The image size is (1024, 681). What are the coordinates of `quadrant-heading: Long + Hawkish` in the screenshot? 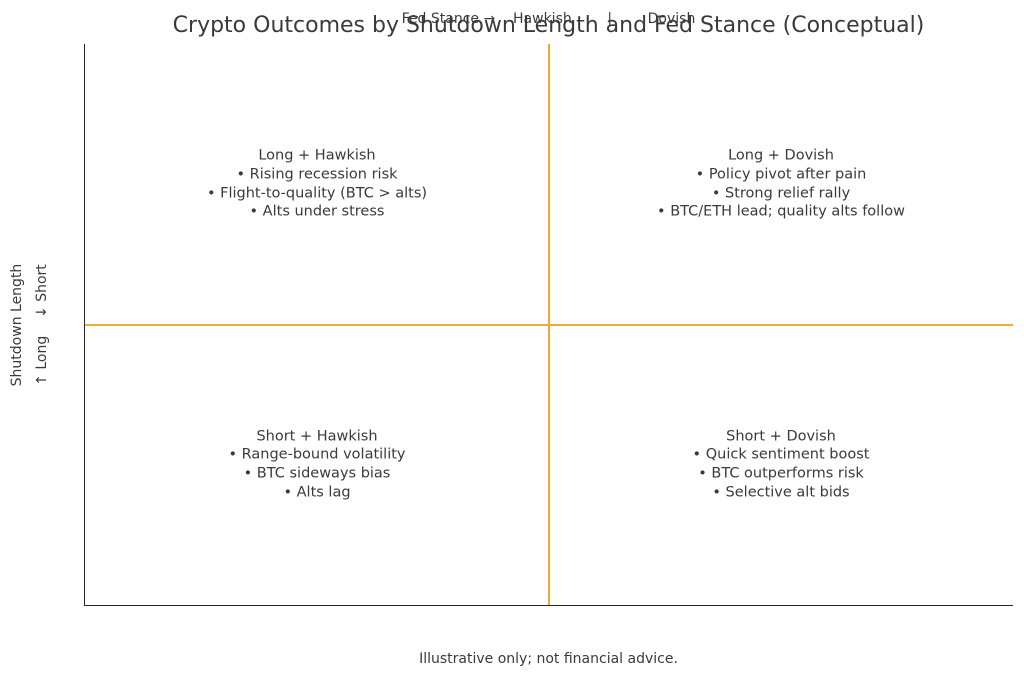 It's located at (317, 155).